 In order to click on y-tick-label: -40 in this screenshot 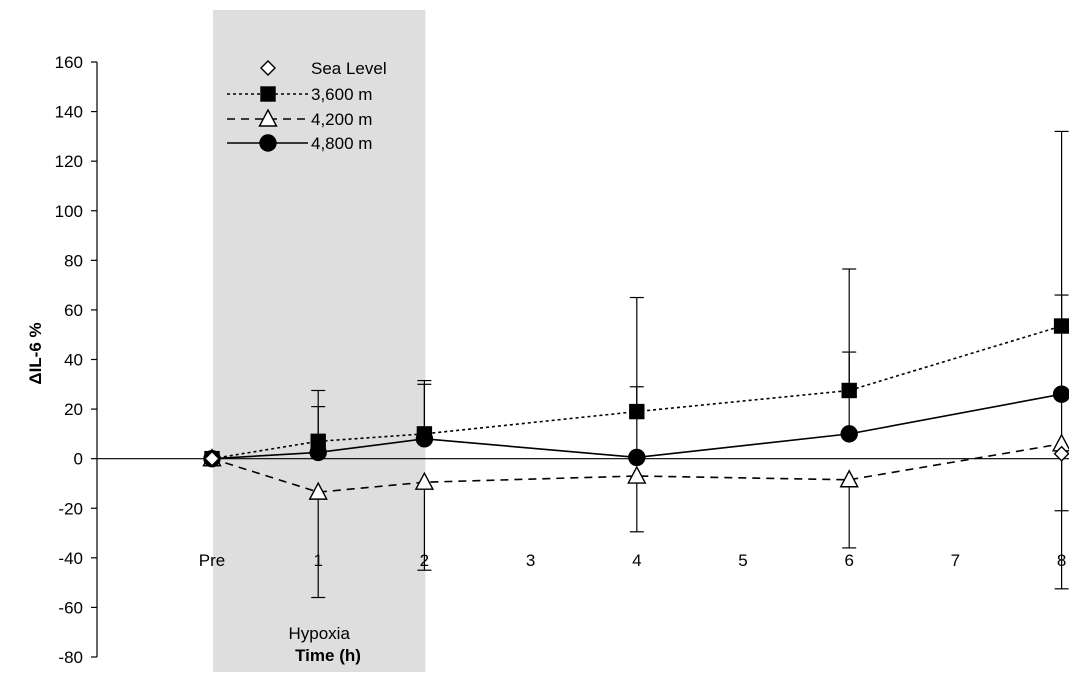, I will do `click(70, 558)`.